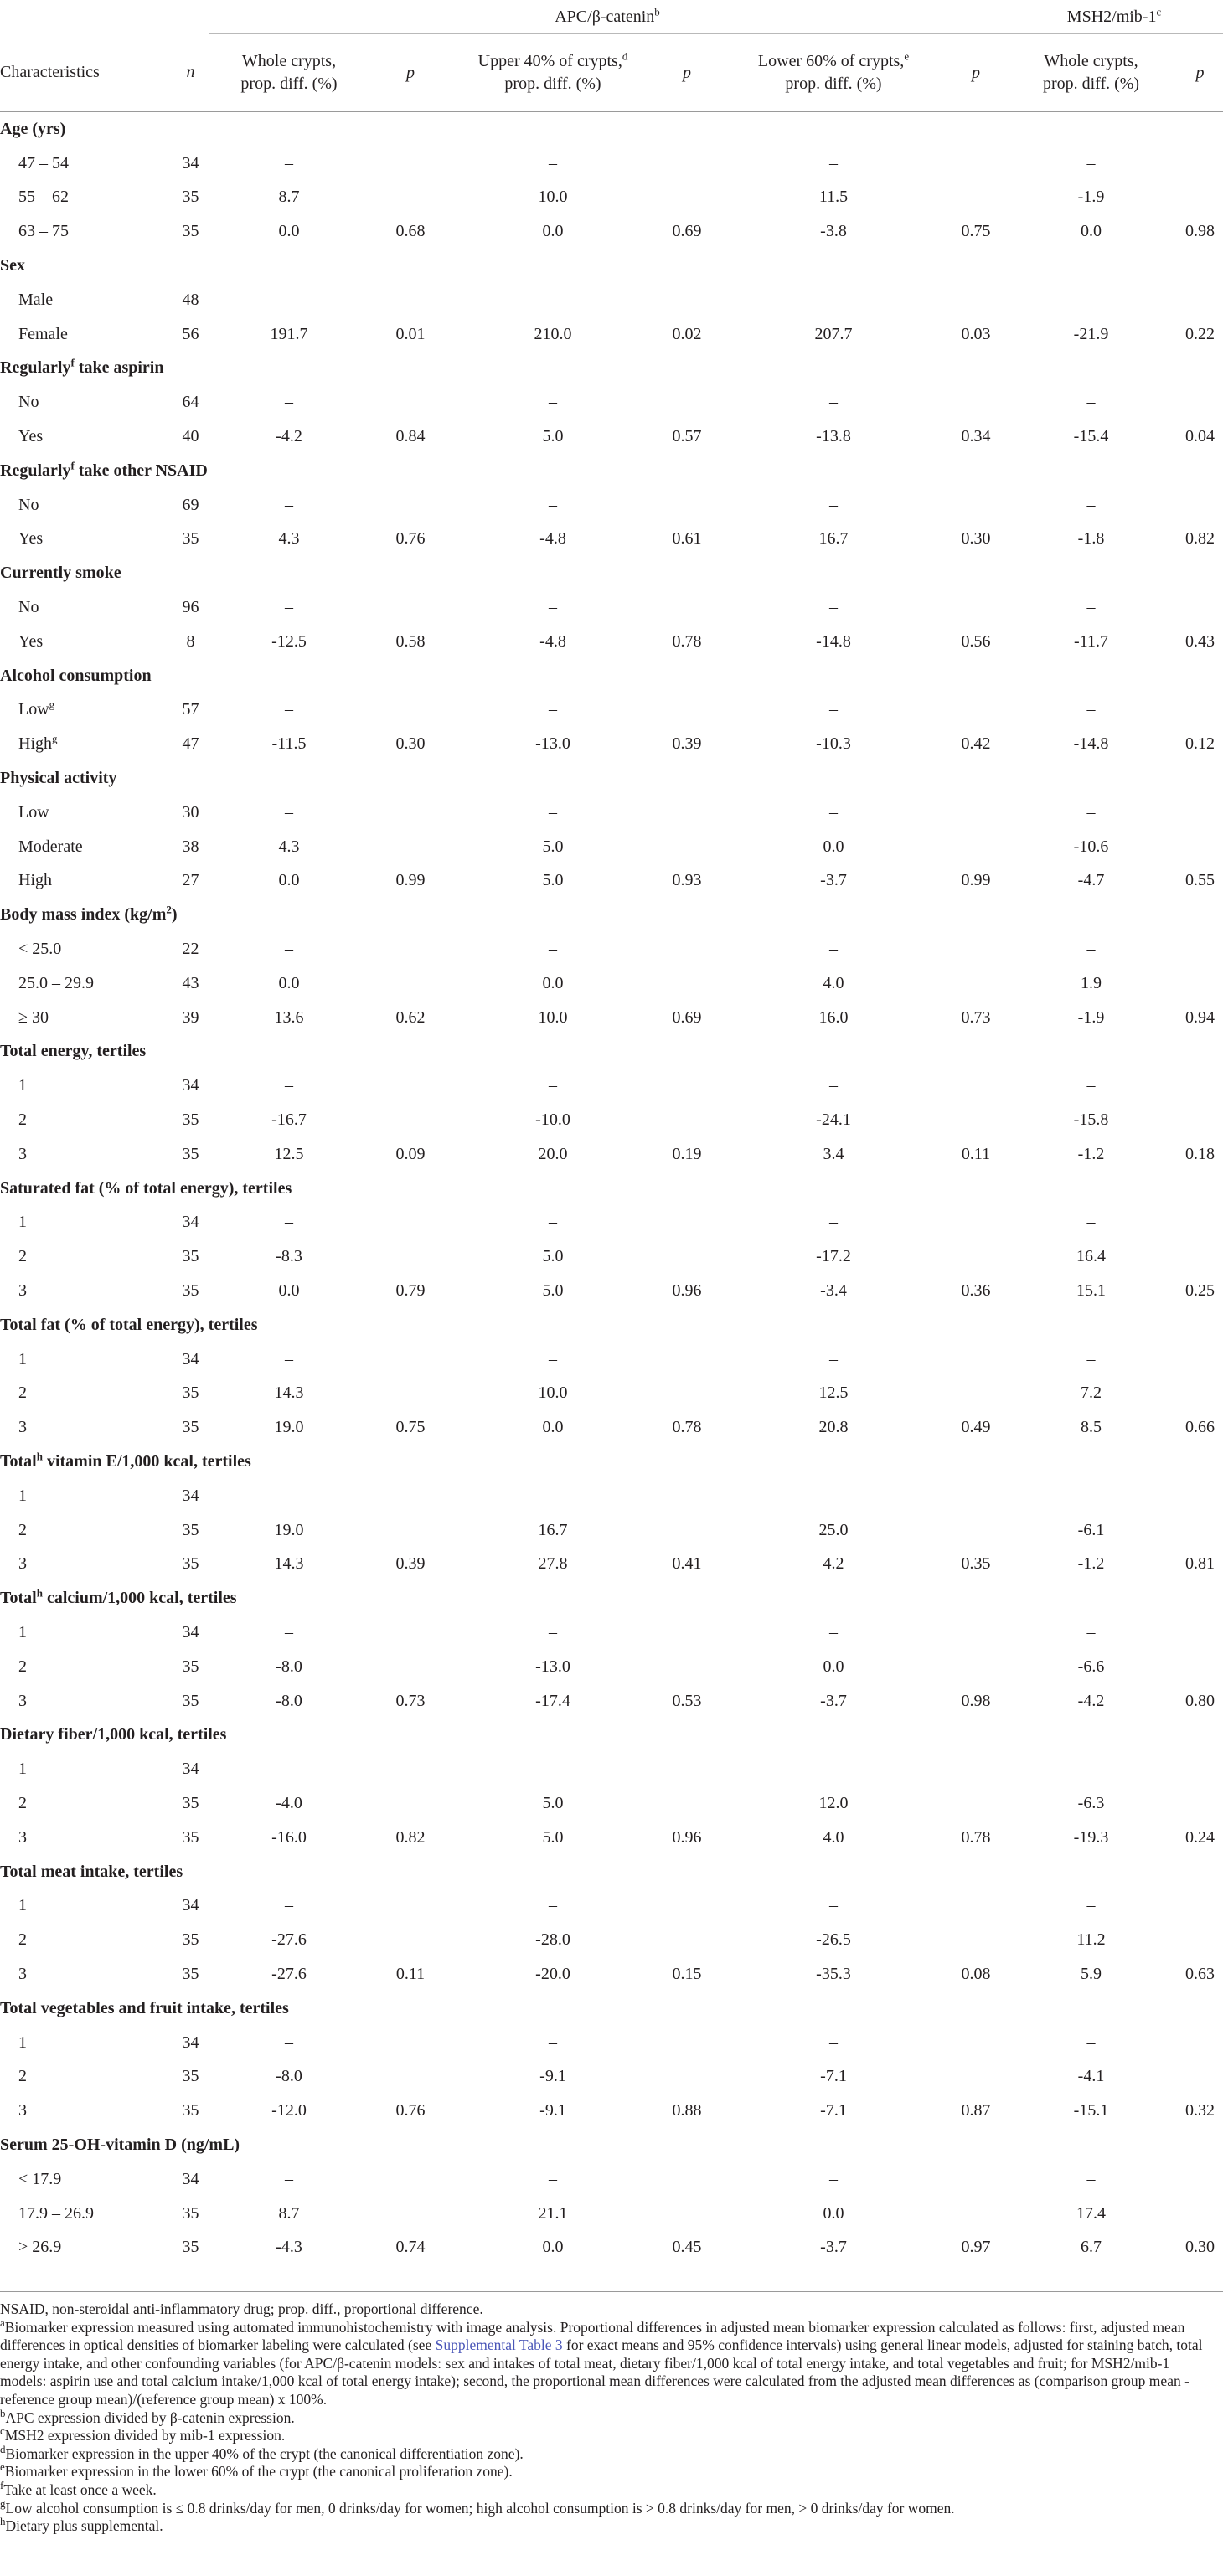  Describe the element at coordinates (289, 1393) in the screenshot. I see `cell-whole-crypts: 14.3` at that location.